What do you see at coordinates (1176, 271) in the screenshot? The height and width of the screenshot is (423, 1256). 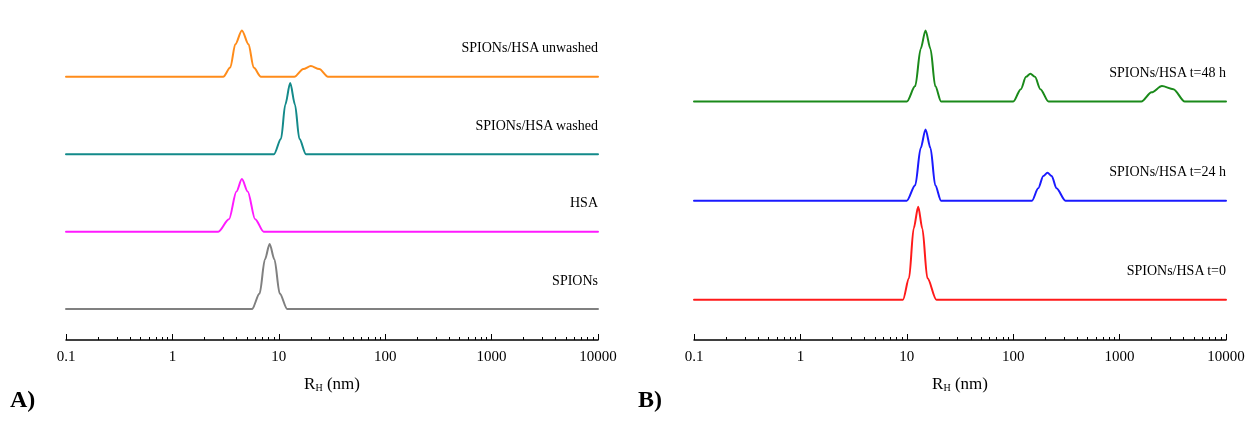 I see `series-label: SPIONs/HSA t=0` at bounding box center [1176, 271].